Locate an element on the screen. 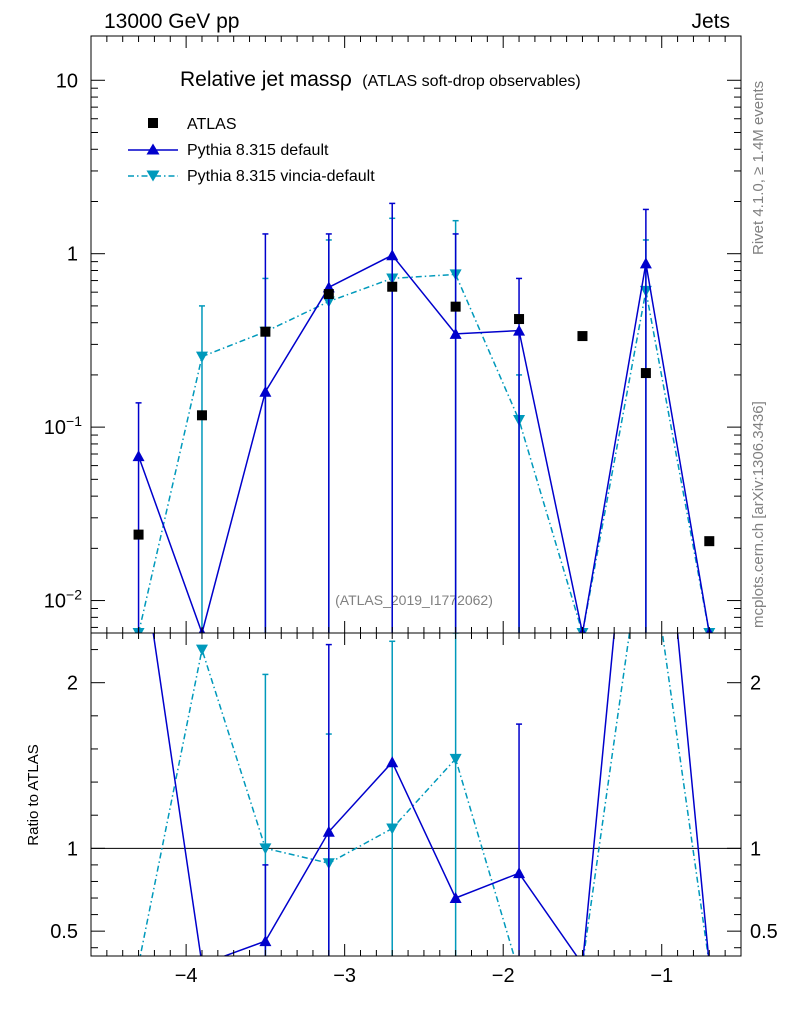  rivet-label: Rivet 4.1.0, ≥ 1.4M events is located at coordinates (758, 168).